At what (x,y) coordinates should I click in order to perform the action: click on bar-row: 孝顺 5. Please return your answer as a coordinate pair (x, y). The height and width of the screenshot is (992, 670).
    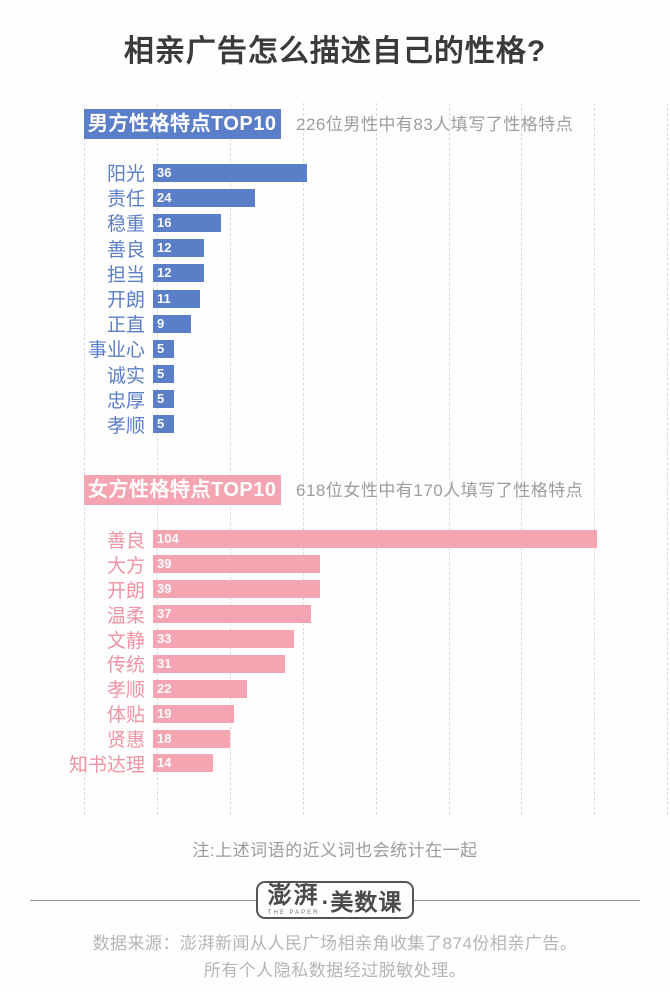
    Looking at the image, I should click on (335, 424).